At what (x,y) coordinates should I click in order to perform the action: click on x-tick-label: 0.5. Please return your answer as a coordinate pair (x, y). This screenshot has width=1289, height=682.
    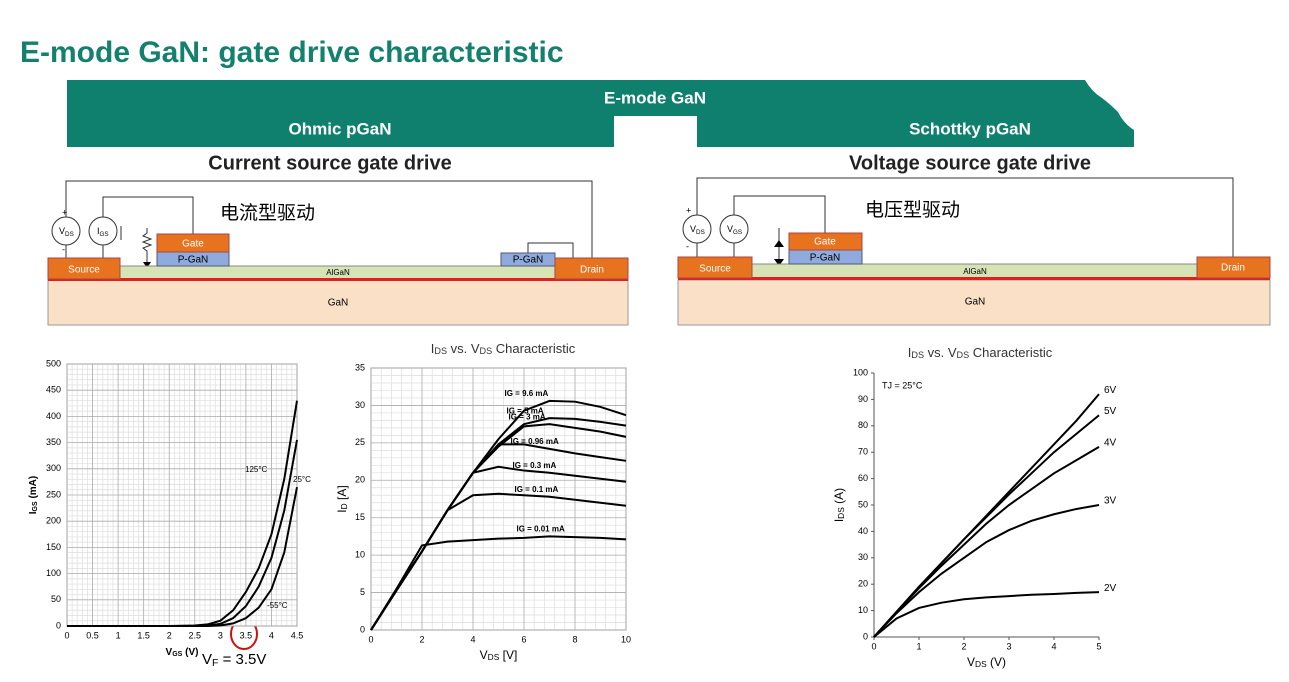
    Looking at the image, I should click on (92, 635).